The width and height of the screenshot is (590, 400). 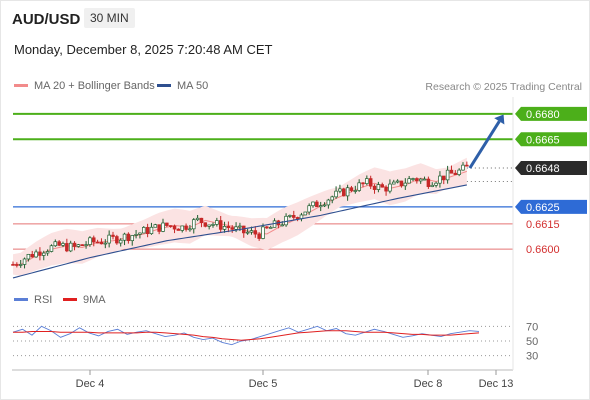 I want to click on projection-arrow-line, so click(x=484, y=144).